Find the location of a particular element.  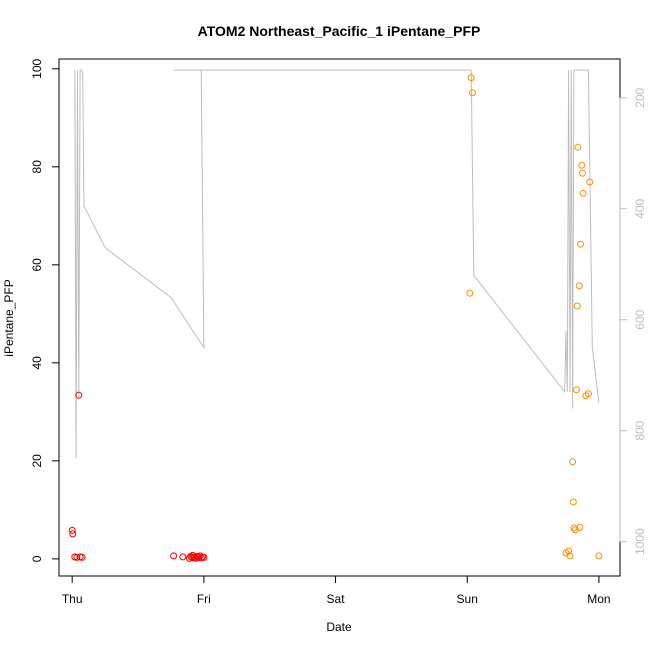

y-axis-label: iPentane_PFP is located at coordinates (9, 317).